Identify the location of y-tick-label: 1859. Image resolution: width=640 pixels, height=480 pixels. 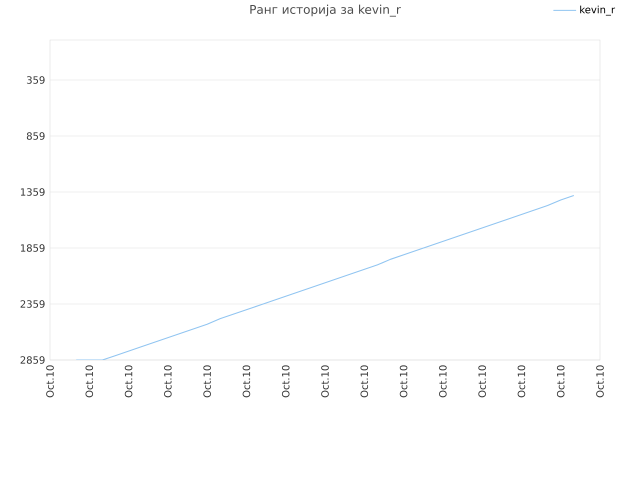
(32, 248).